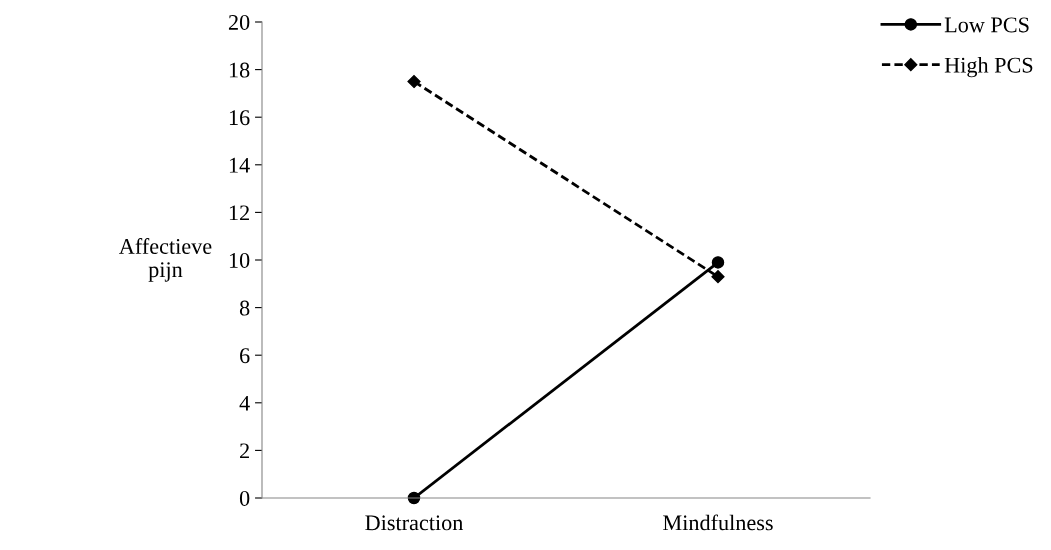 The image size is (1051, 550). What do you see at coordinates (239, 70) in the screenshot?
I see `y-tick-label: 18` at bounding box center [239, 70].